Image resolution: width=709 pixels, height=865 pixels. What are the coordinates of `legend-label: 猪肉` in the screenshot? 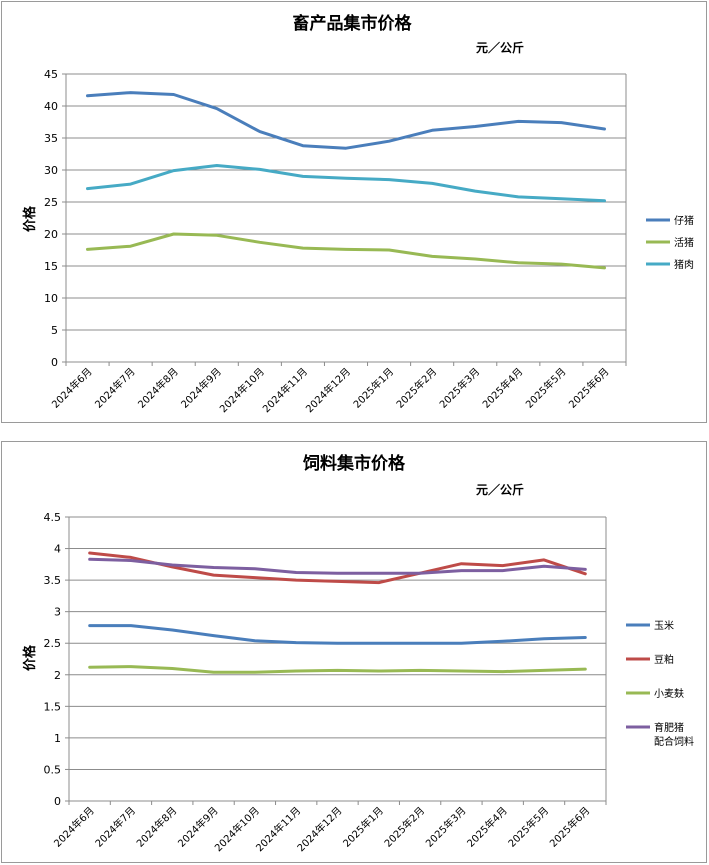 It's located at (684, 264).